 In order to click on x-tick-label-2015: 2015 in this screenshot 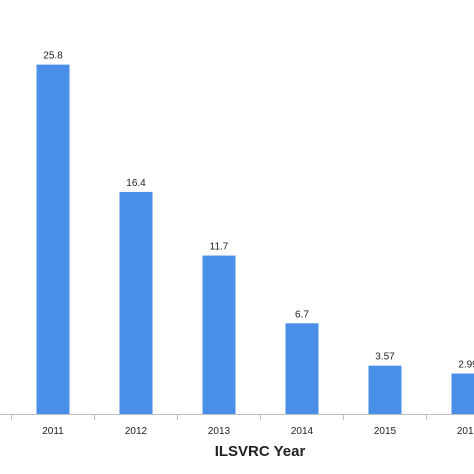, I will do `click(385, 431)`.